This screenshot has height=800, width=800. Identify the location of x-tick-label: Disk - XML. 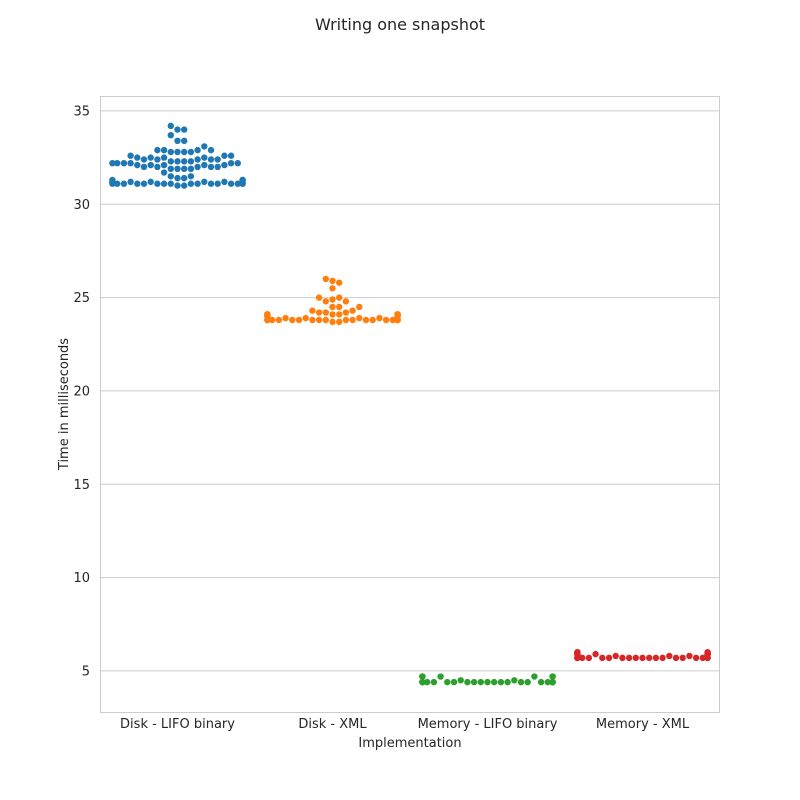
(332, 724).